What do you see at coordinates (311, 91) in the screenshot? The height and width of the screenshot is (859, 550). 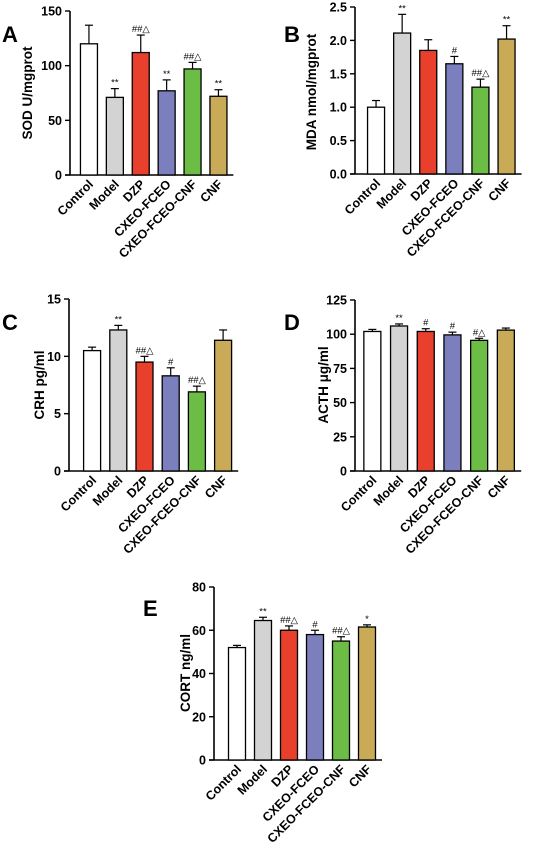 I see `y-axis-label: MDA nmol/mgprot` at bounding box center [311, 91].